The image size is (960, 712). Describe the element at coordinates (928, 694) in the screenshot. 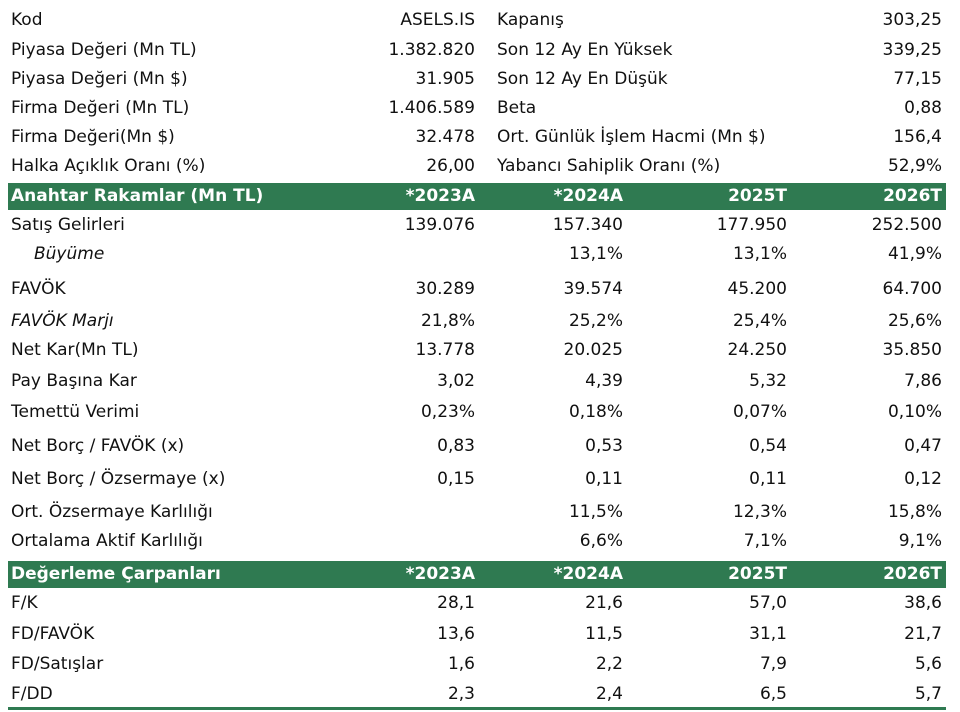

I see `row-value: 5,7` at that location.